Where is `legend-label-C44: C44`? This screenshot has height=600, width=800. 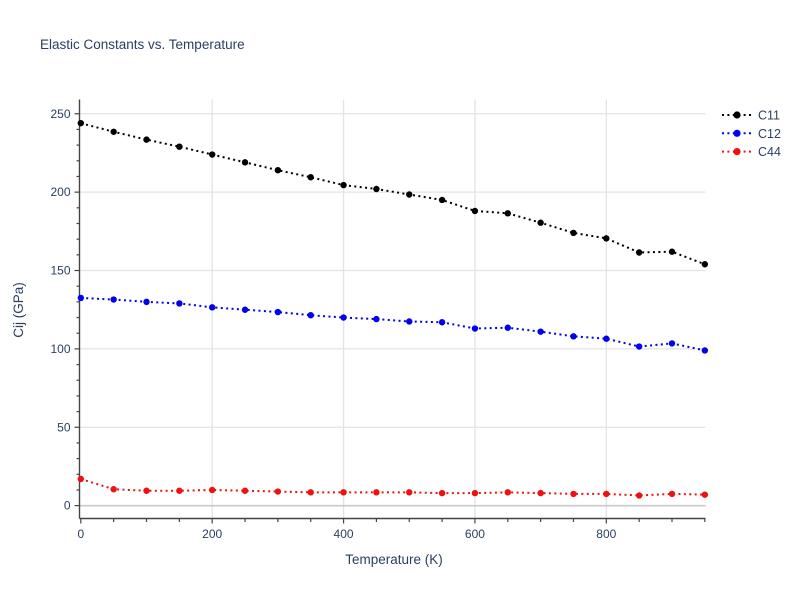 legend-label-C44: C44 is located at coordinates (769, 152).